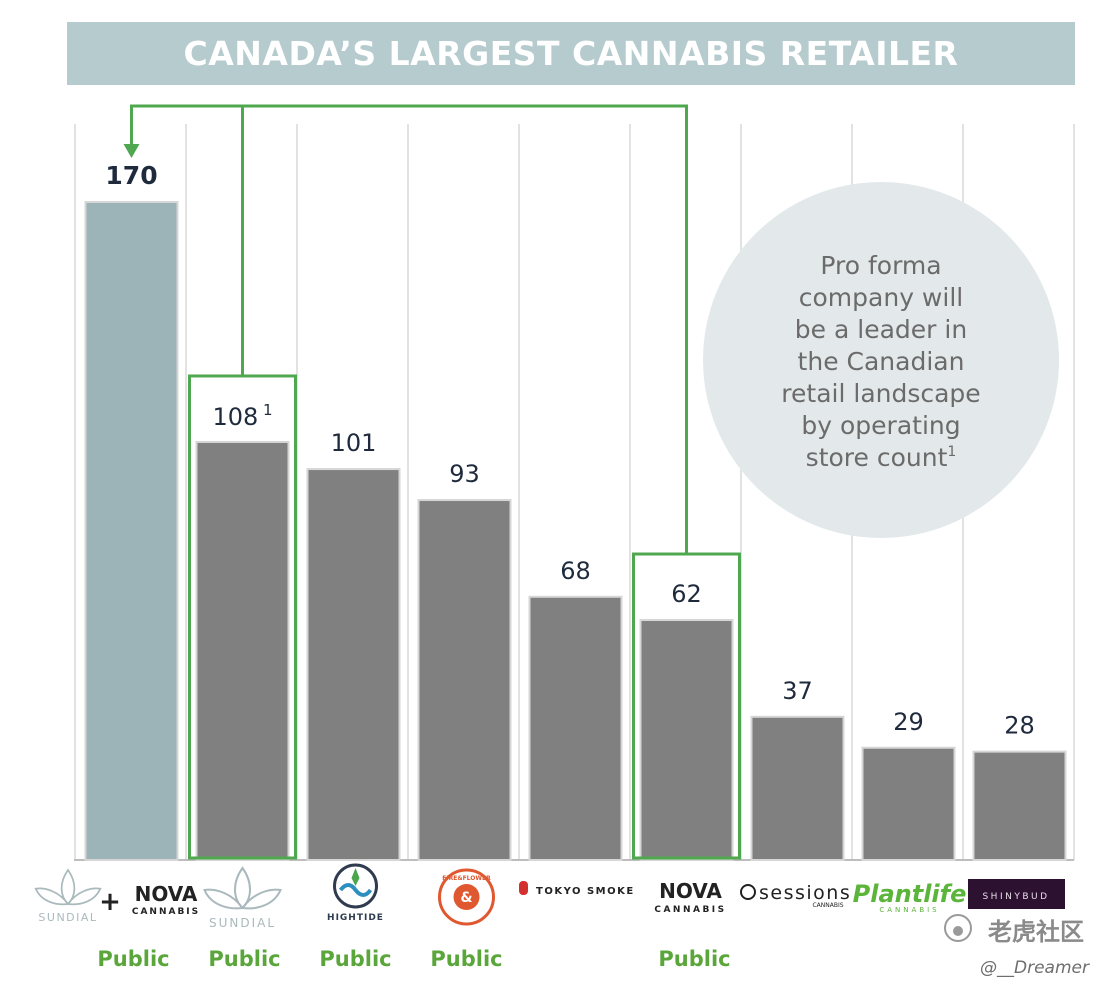 This screenshot has height=994, width=1120. I want to click on data-label: 101, so click(354, 443).